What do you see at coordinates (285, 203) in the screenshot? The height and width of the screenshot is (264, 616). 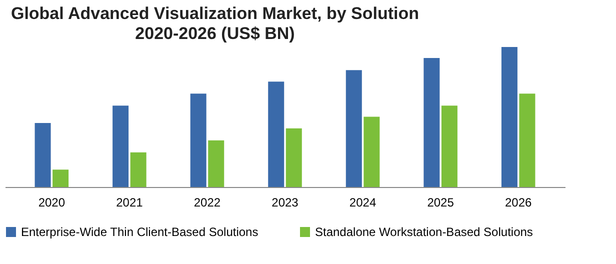 I see `x-tick-label: 2023` at bounding box center [285, 203].